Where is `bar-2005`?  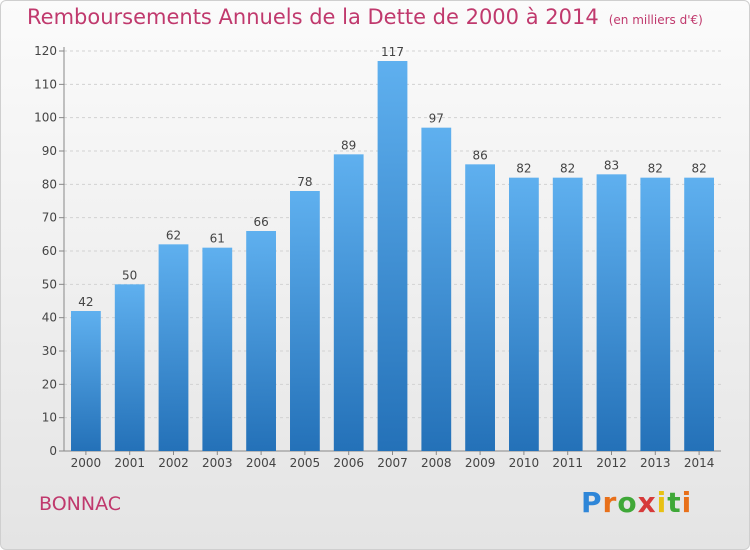
bar-2005 is located at coordinates (305, 321).